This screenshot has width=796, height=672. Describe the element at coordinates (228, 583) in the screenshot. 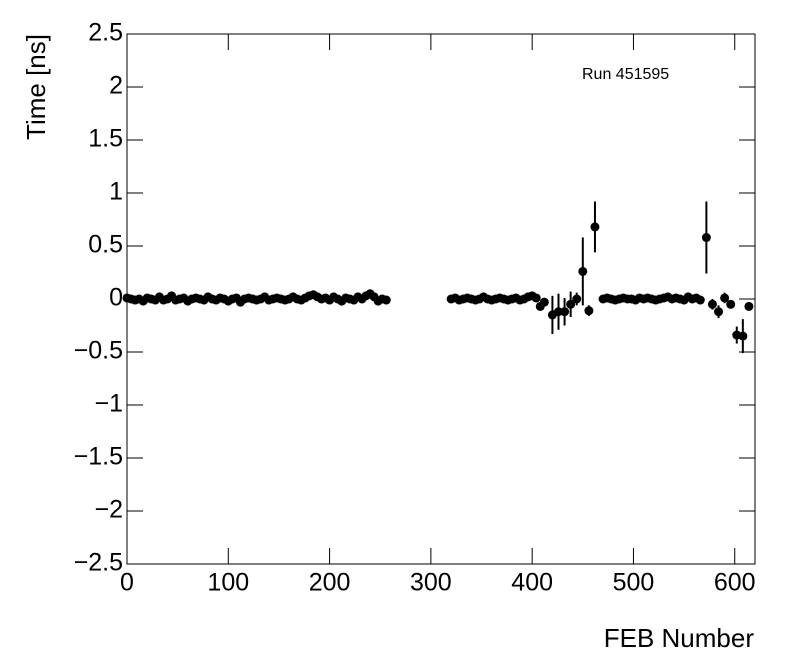

I see `x-tick-label: 100` at that location.